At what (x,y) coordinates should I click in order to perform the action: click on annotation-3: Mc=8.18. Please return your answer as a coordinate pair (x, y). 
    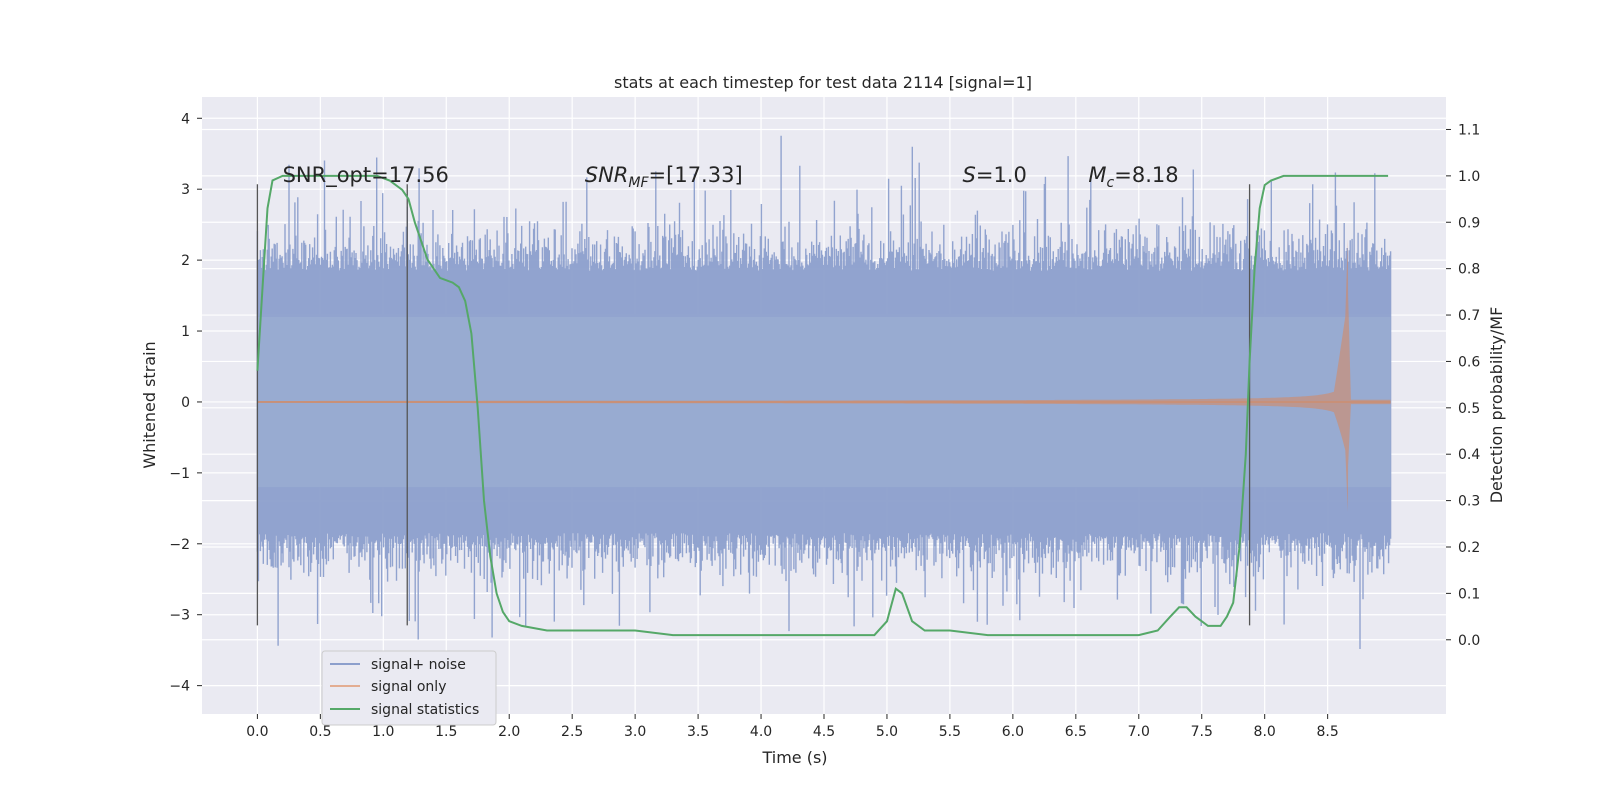
    Looking at the image, I should click on (1133, 177).